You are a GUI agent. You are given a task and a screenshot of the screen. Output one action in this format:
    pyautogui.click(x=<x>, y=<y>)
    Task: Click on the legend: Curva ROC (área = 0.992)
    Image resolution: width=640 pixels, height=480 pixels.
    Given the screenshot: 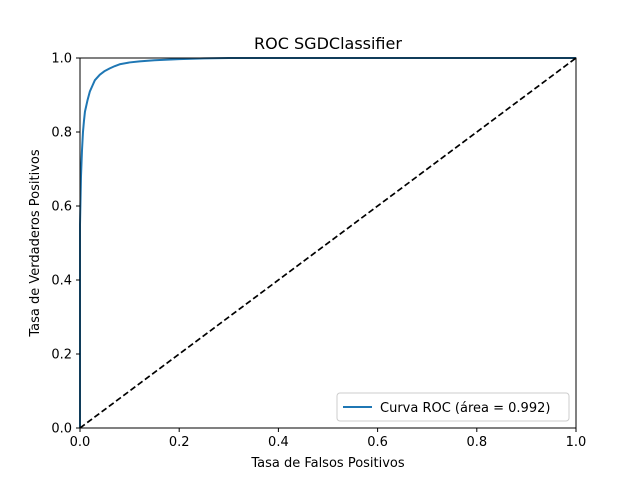 What is the action you would take?
    pyautogui.click(x=453, y=407)
    